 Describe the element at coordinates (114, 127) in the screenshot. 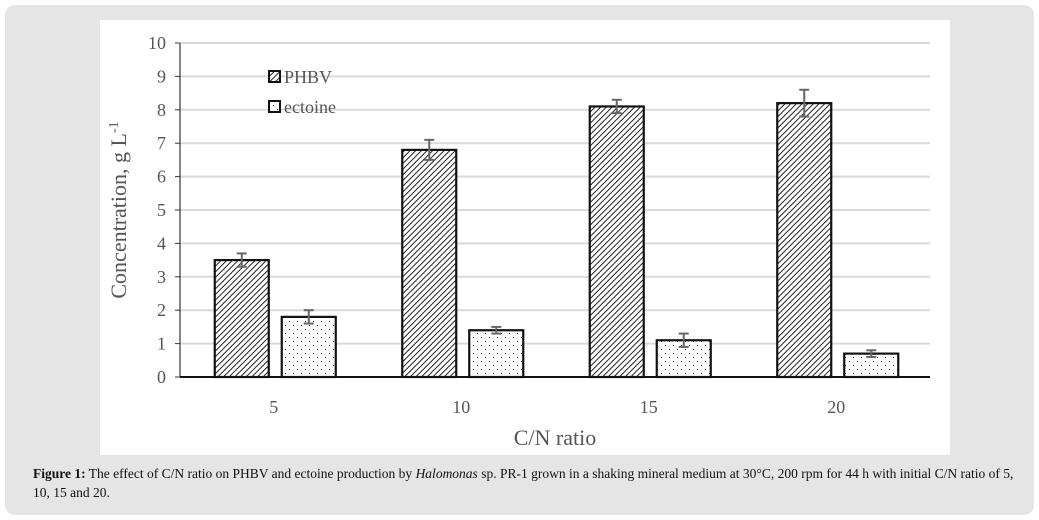

I see `y-axis-label-superscript: -1` at that location.